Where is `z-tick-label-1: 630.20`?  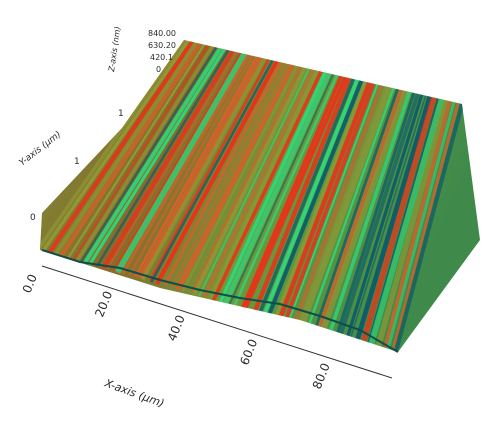
z-tick-label-1: 630.20 is located at coordinates (162, 45).